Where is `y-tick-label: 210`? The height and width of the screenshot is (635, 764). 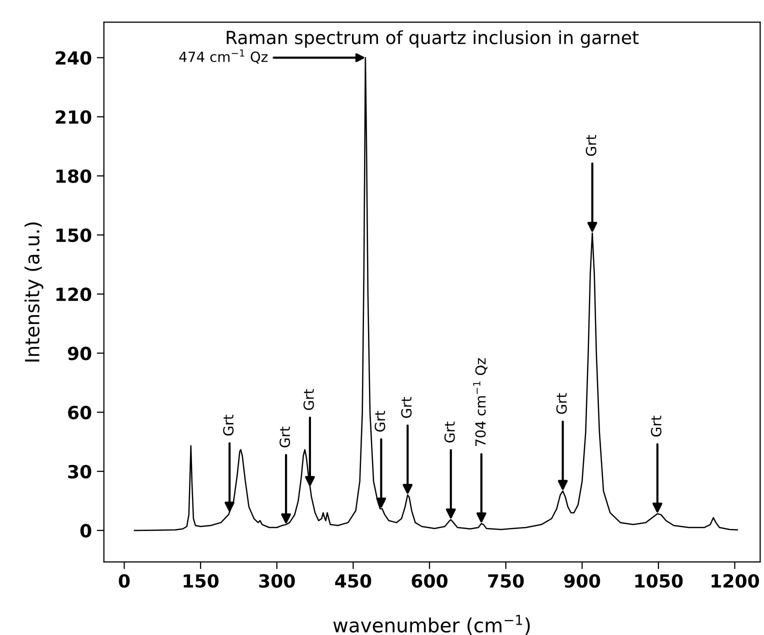
y-tick-label: 210 is located at coordinates (74, 117).